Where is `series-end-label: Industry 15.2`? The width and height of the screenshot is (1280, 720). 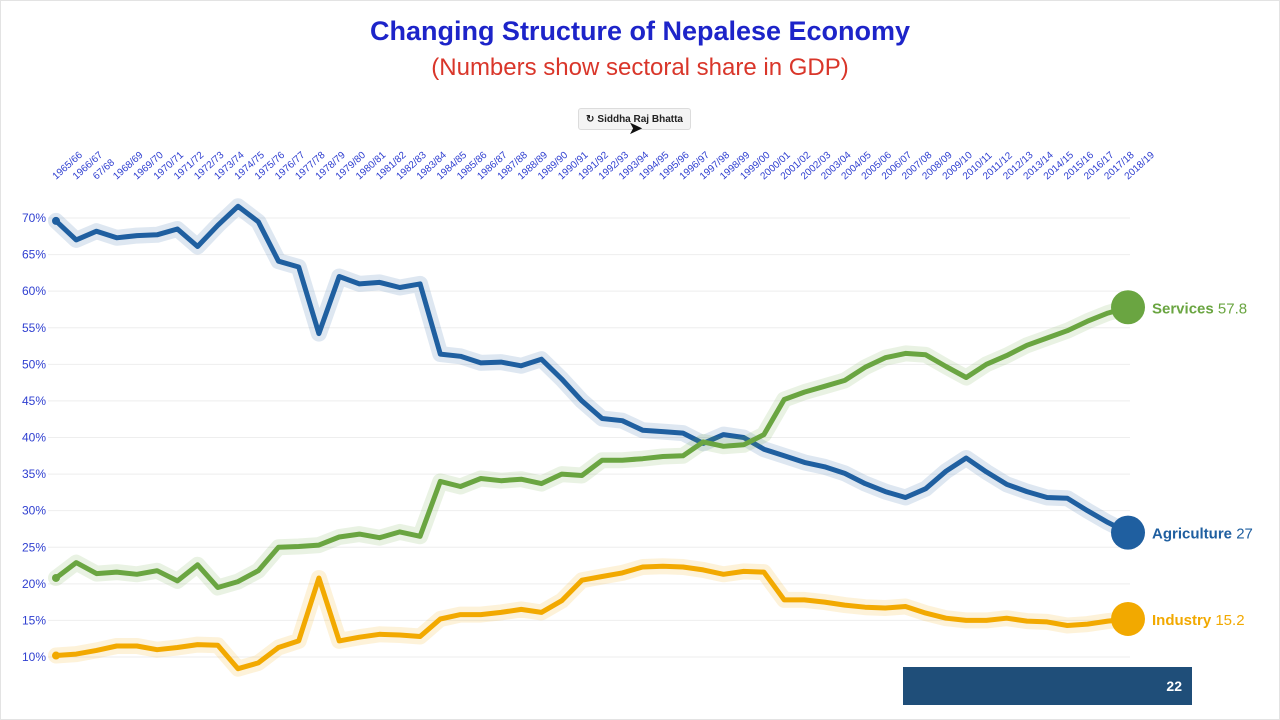
series-end-label: Industry 15.2 is located at coordinates (1198, 620).